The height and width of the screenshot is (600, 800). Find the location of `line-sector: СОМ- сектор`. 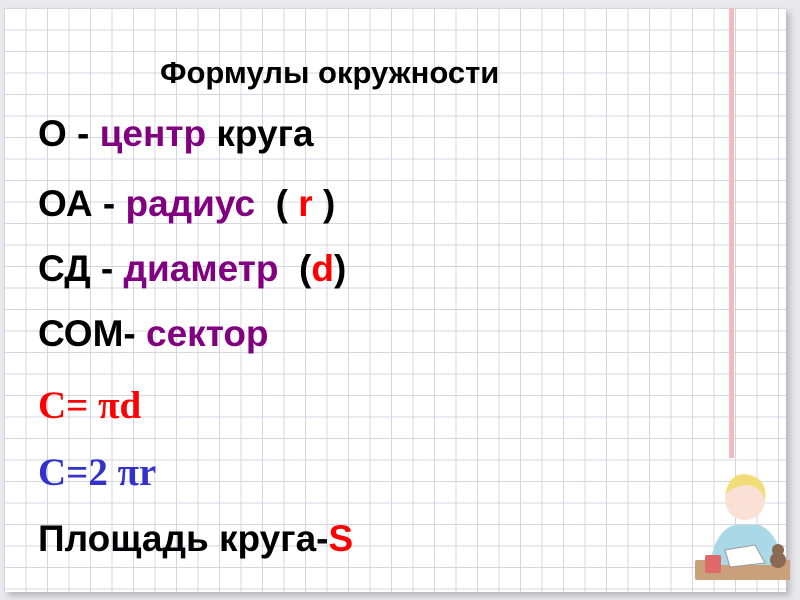

line-sector: СОМ- сектор is located at coordinates (153, 334).